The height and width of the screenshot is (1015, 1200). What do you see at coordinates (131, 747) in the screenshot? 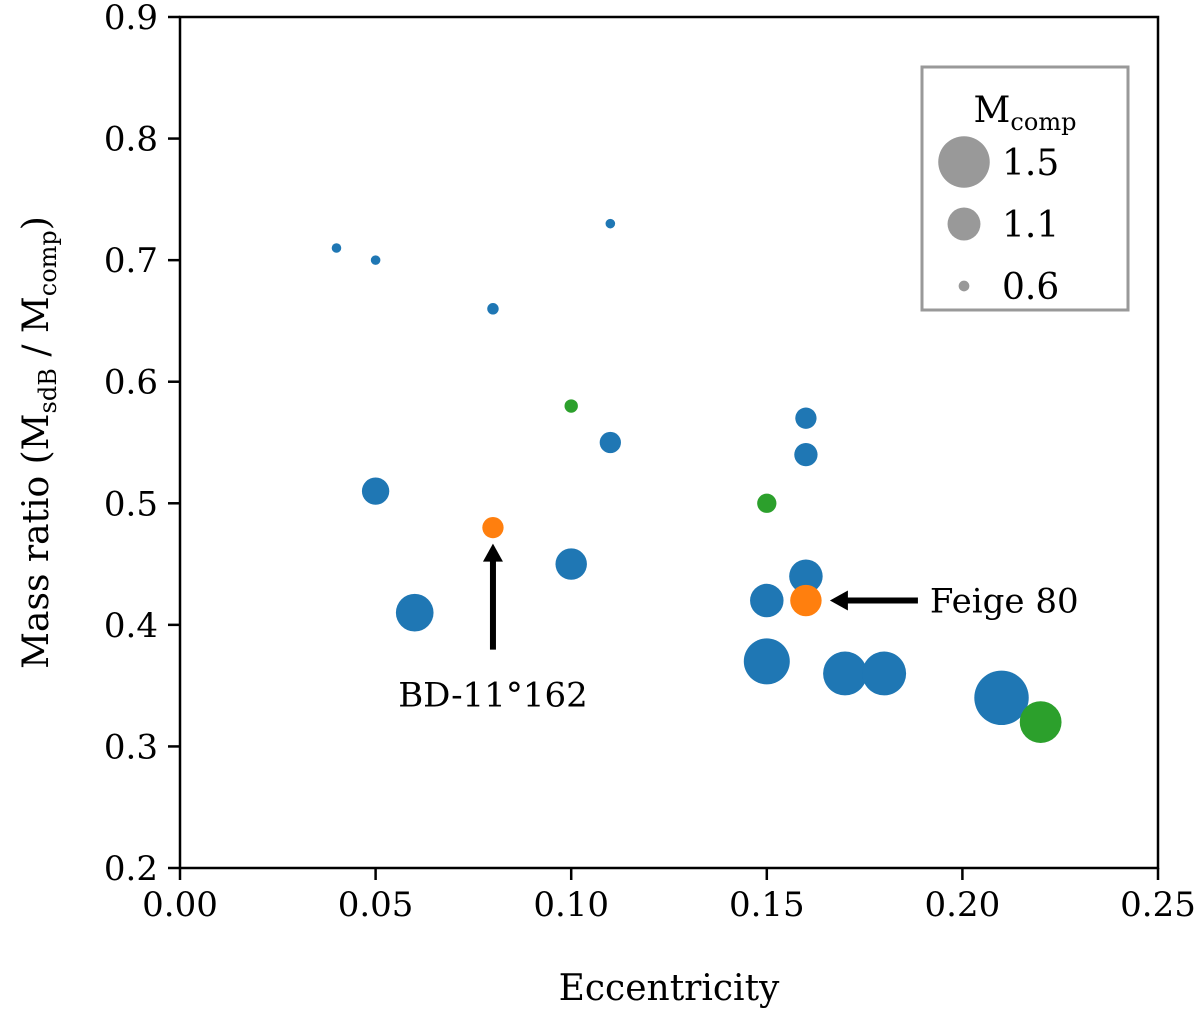
I see `y-tick-label: 0.3` at bounding box center [131, 747].